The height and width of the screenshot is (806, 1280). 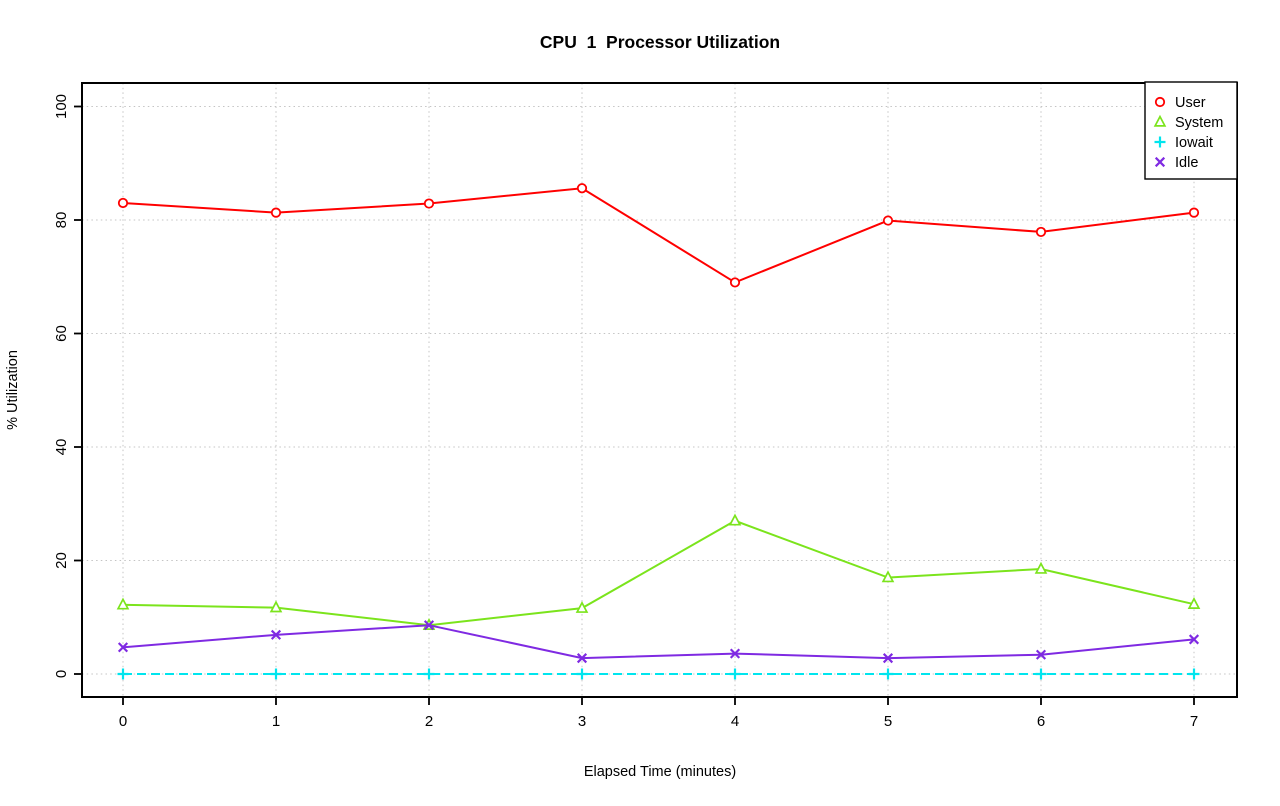 I want to click on y-tick-label: 40, so click(x=61, y=447).